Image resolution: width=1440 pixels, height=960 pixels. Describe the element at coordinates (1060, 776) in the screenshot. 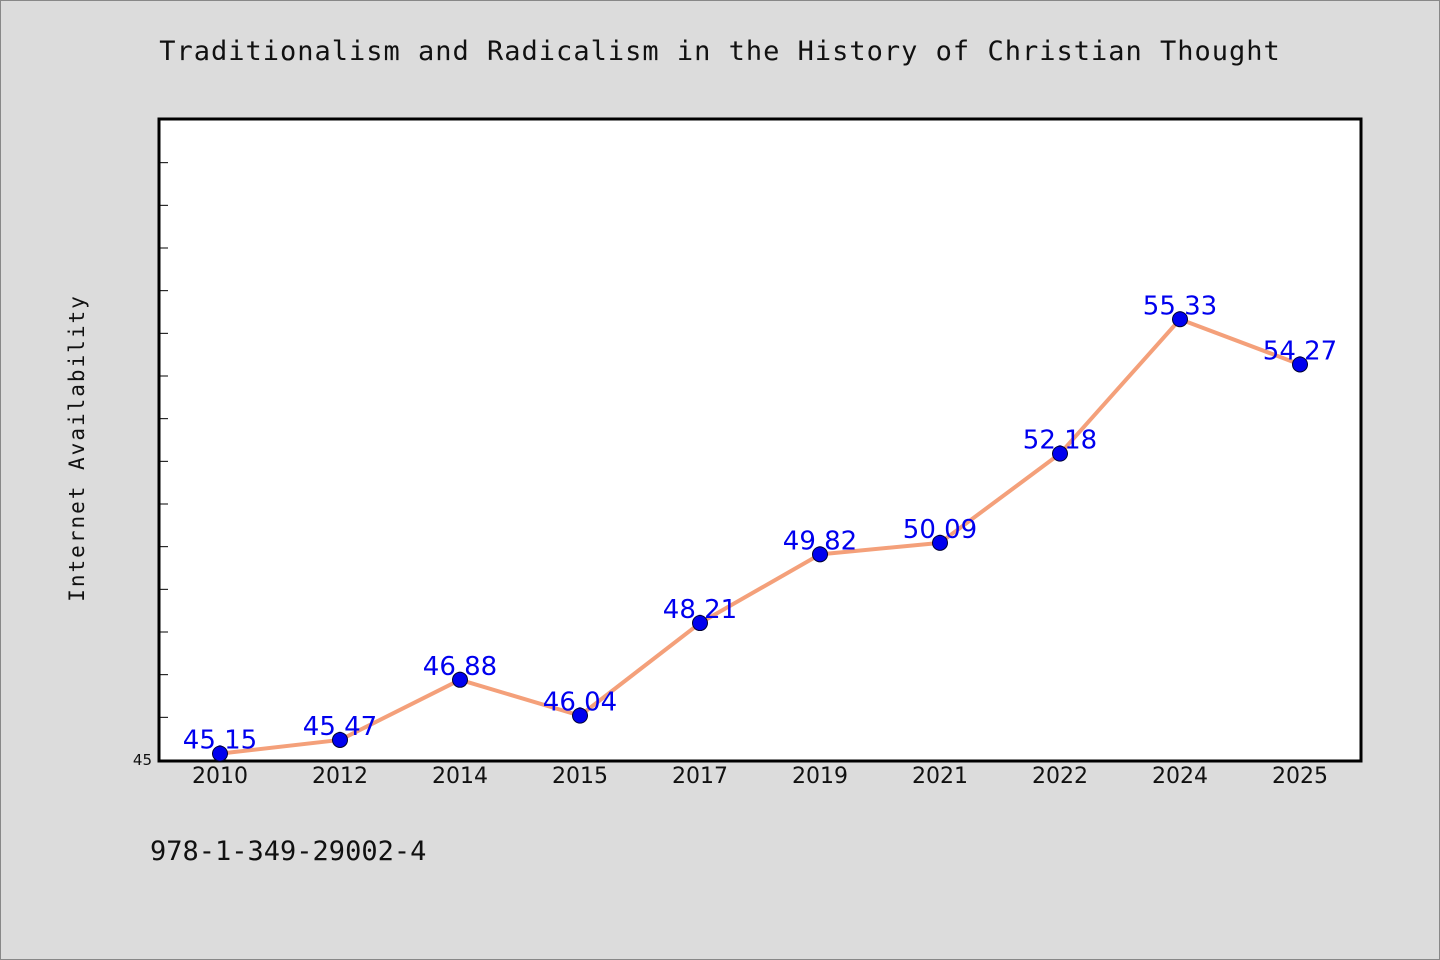

I see `x-tick-label: 2022` at that location.